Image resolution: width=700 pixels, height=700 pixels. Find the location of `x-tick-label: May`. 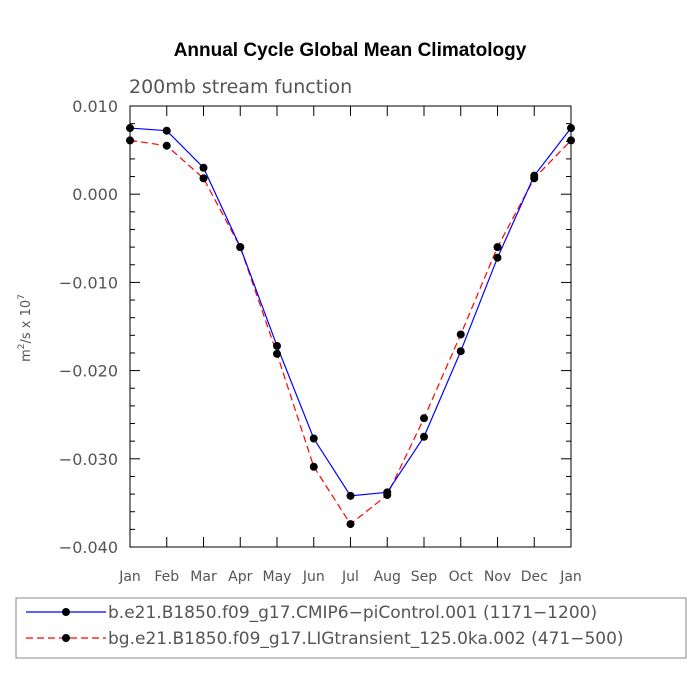

x-tick-label: May is located at coordinates (277, 577).